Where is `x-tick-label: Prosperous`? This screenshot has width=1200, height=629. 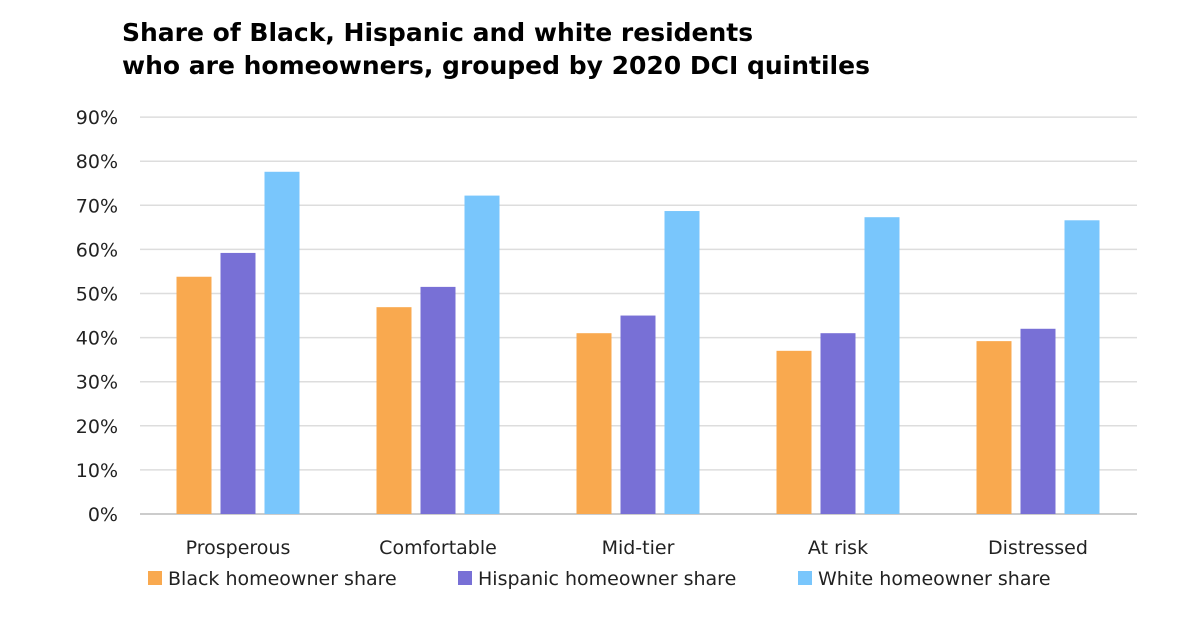
x-tick-label: Prosperous is located at coordinates (238, 548).